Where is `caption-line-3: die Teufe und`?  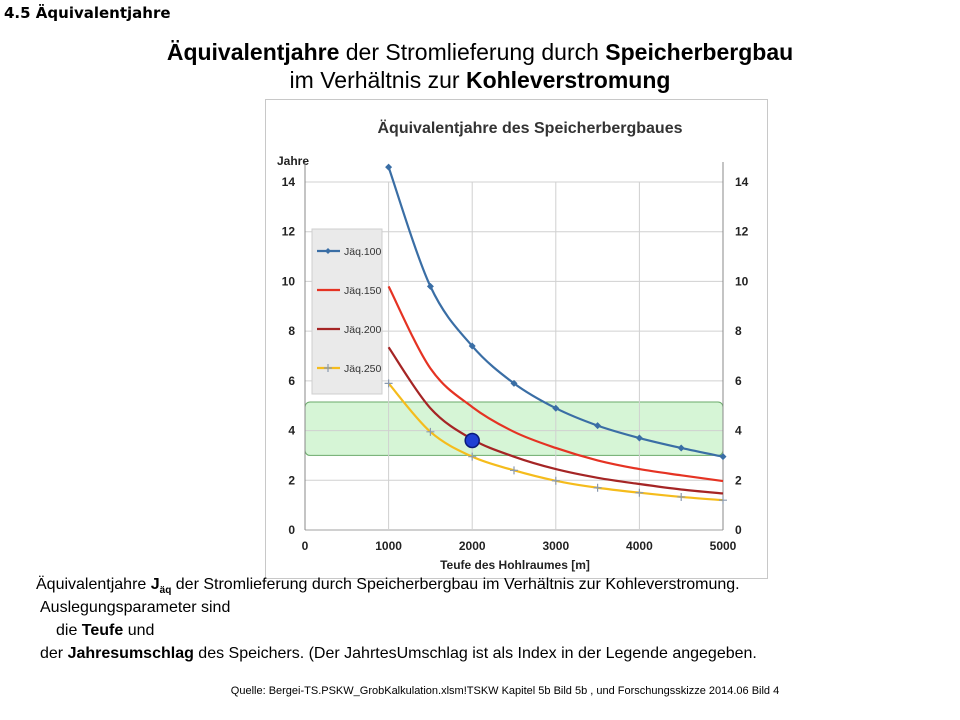 caption-line-3: die Teufe und is located at coordinates (105, 631).